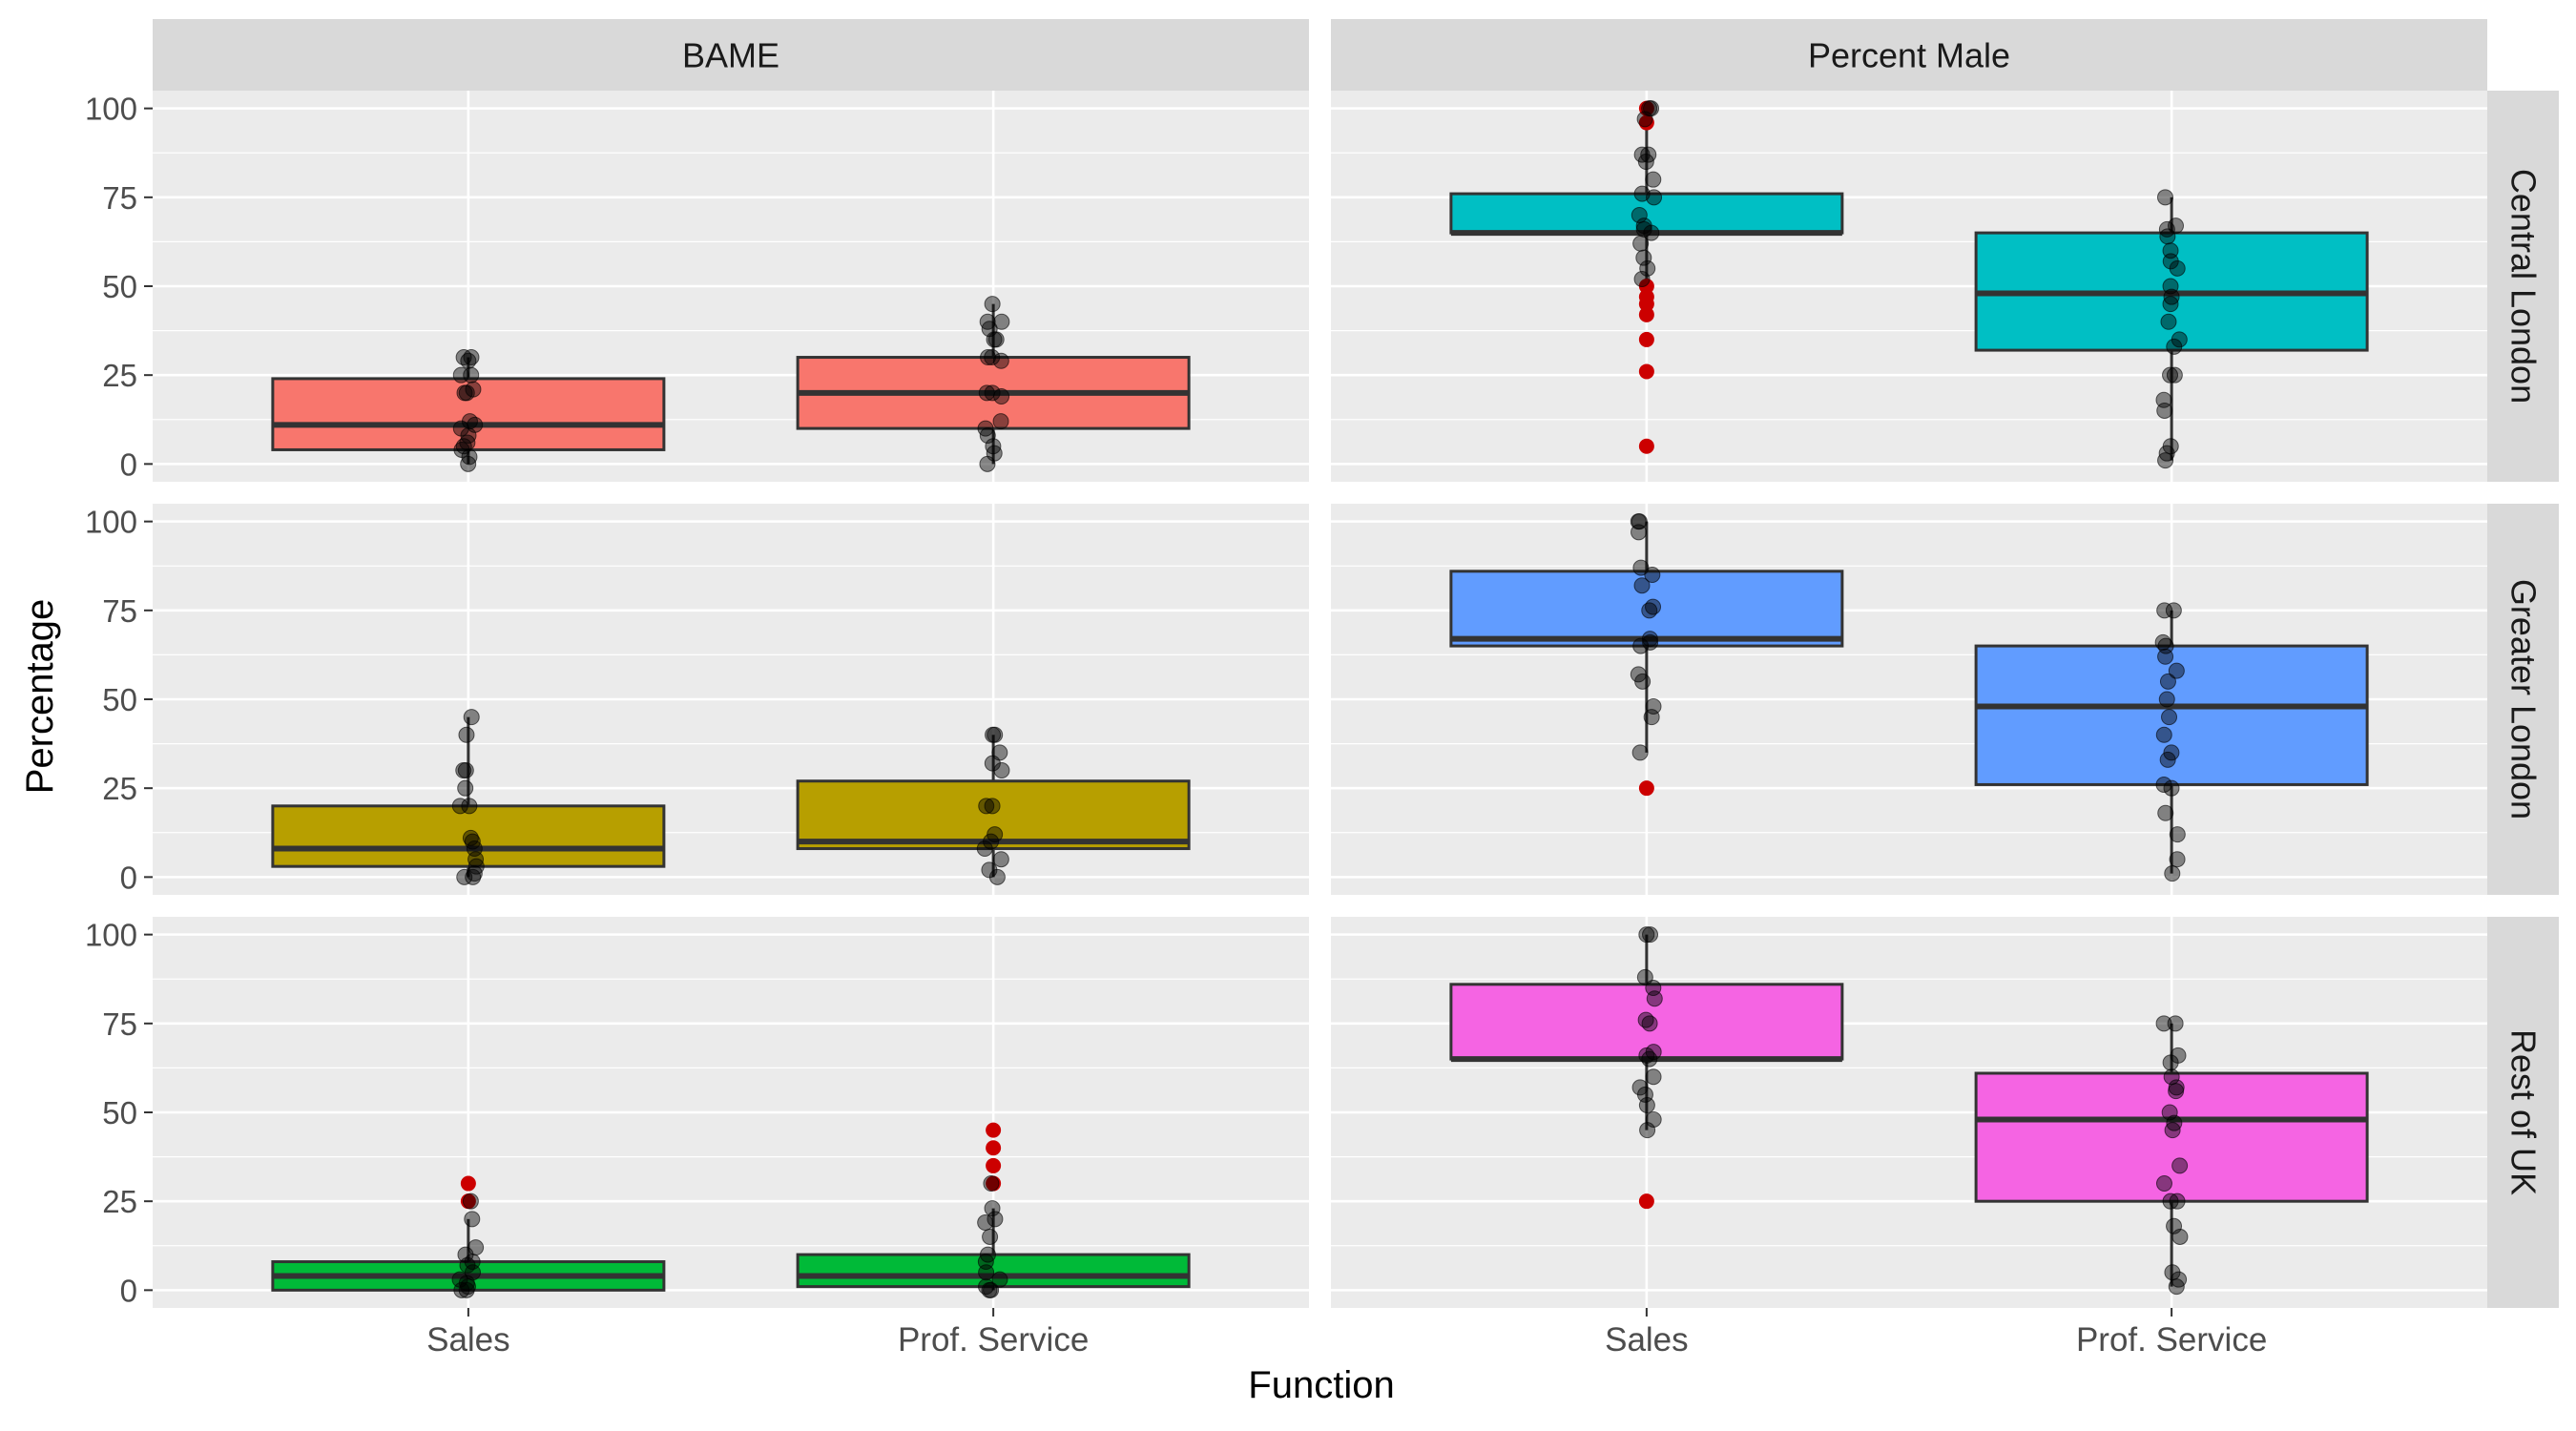 The image size is (2576, 1431). I want to click on y-tick-label: 75, so click(119, 611).